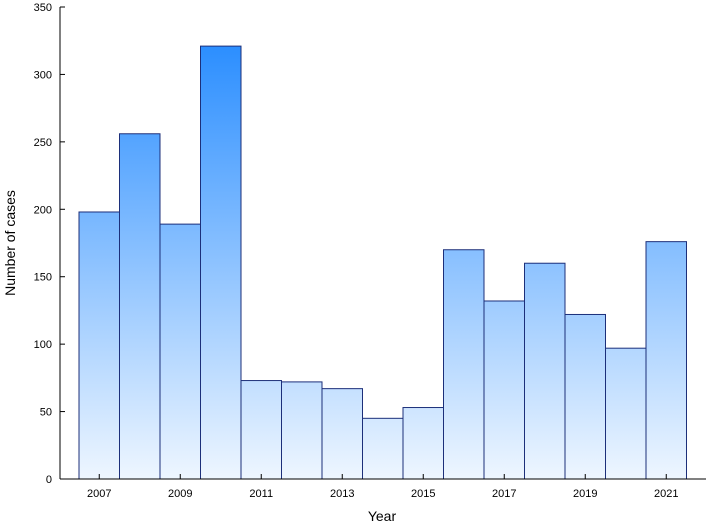 Image resolution: width=710 pixels, height=526 pixels. What do you see at coordinates (342, 494) in the screenshot?
I see `x-tick-label: 2013` at bounding box center [342, 494].